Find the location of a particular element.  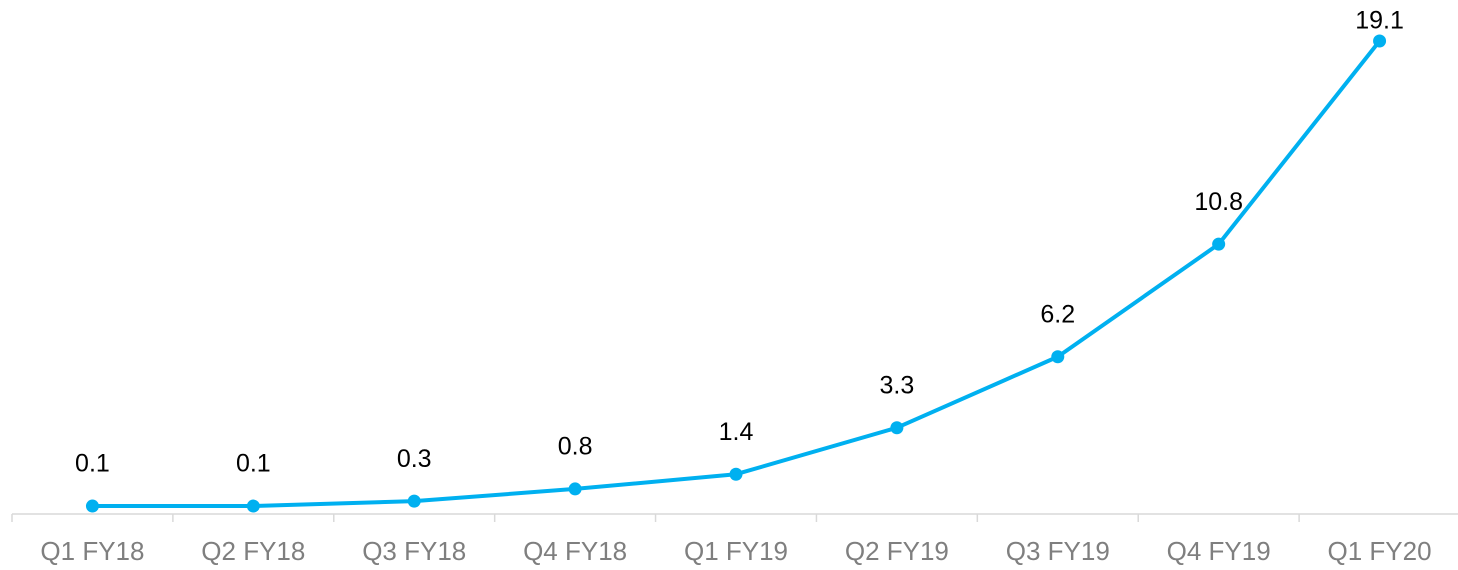

data-label: 10.8 is located at coordinates (1218, 202).